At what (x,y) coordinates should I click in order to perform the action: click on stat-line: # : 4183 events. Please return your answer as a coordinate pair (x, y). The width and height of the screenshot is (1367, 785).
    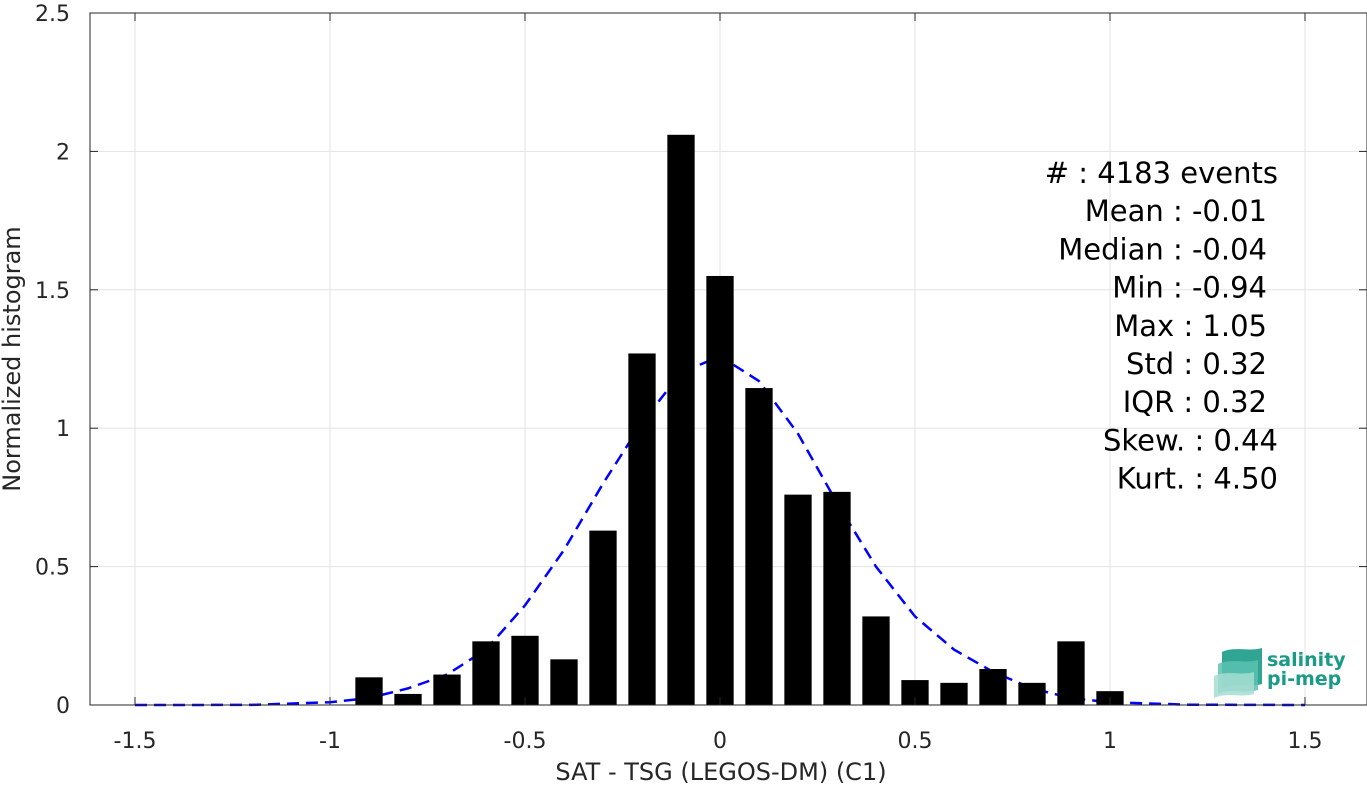
    Looking at the image, I should click on (1161, 173).